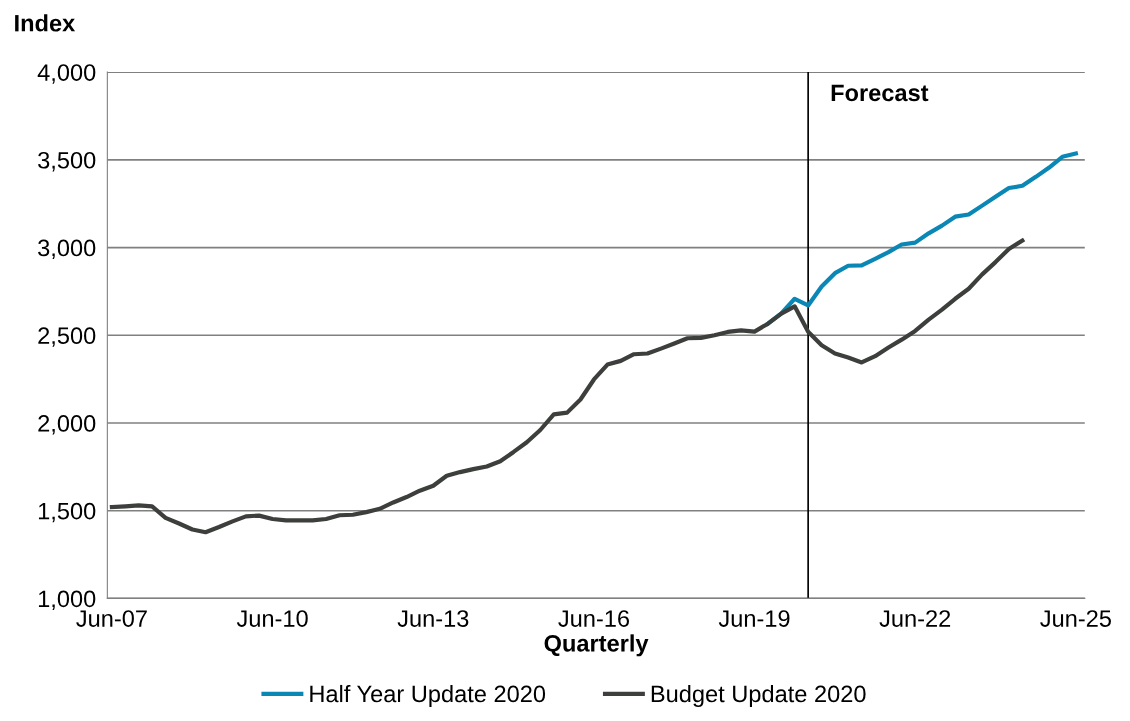 The image size is (1130, 721). I want to click on x-tick-label: Jun-25, so click(1075, 618).